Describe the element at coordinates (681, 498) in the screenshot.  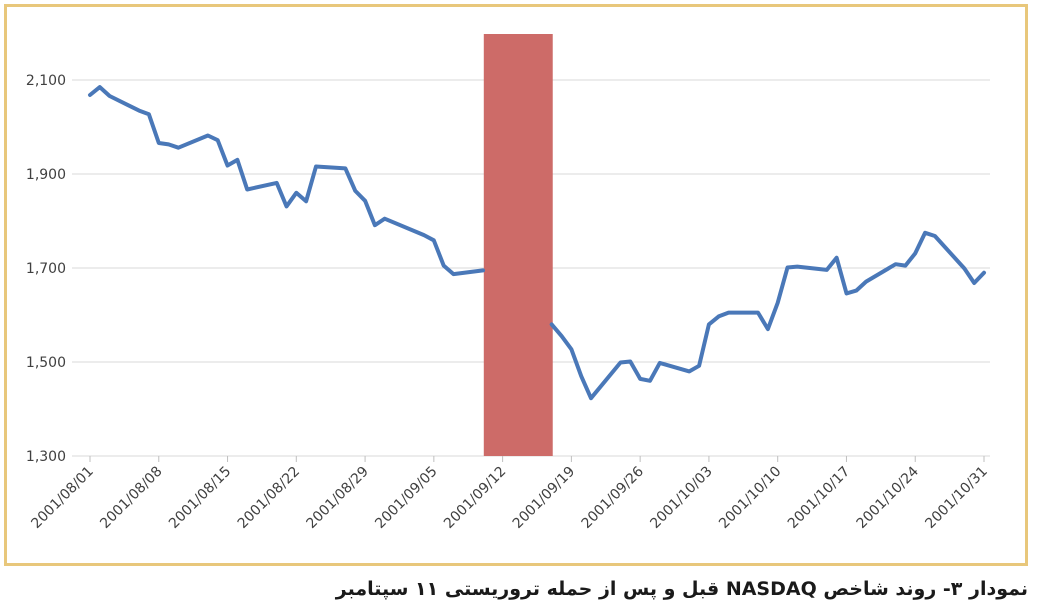
I see `x-tick-label: 2001/10/03` at that location.